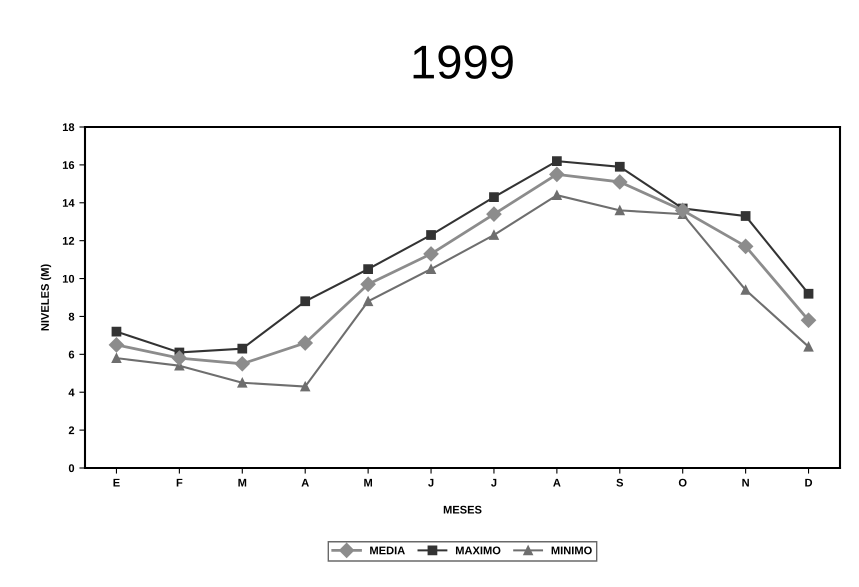 This screenshot has height=587, width=859. I want to click on y-tick-label: 14, so click(68, 203).